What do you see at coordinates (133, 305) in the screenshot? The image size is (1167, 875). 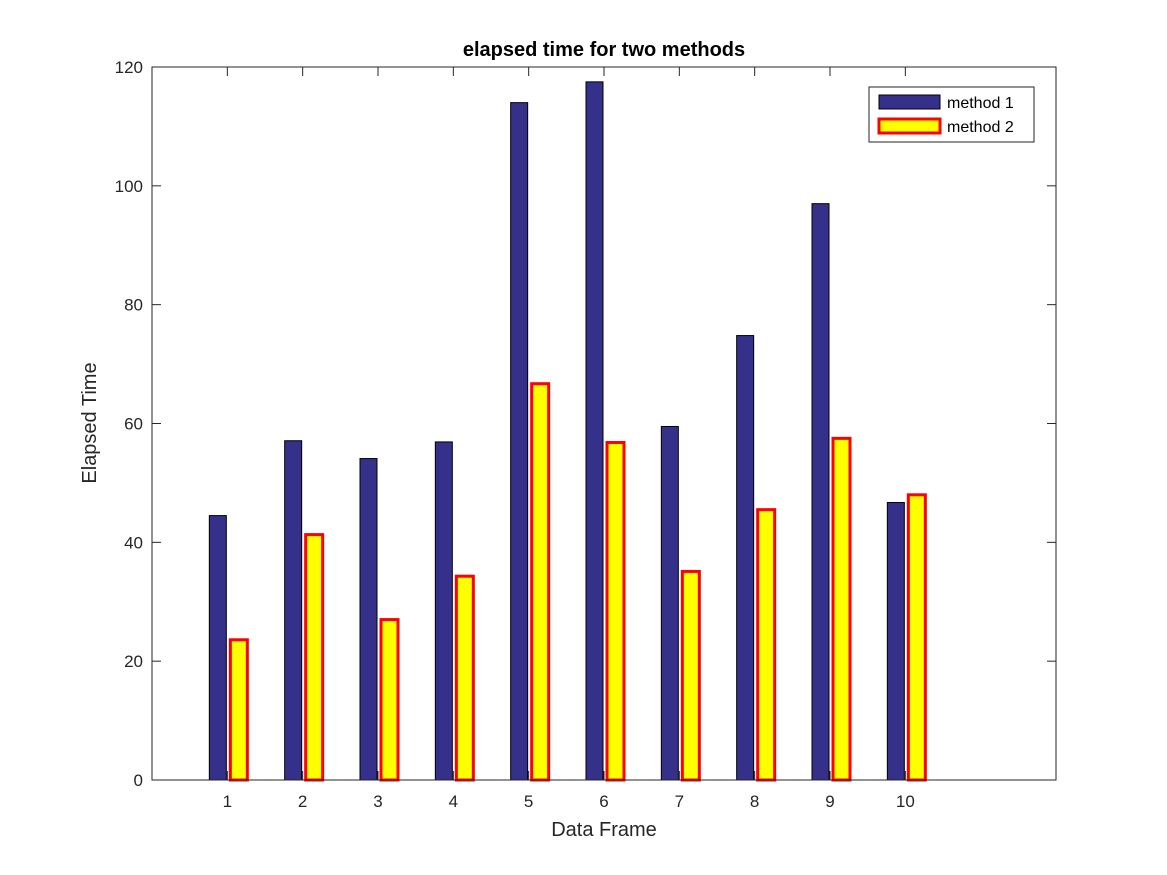 I see `y-tick-label: 80` at bounding box center [133, 305].